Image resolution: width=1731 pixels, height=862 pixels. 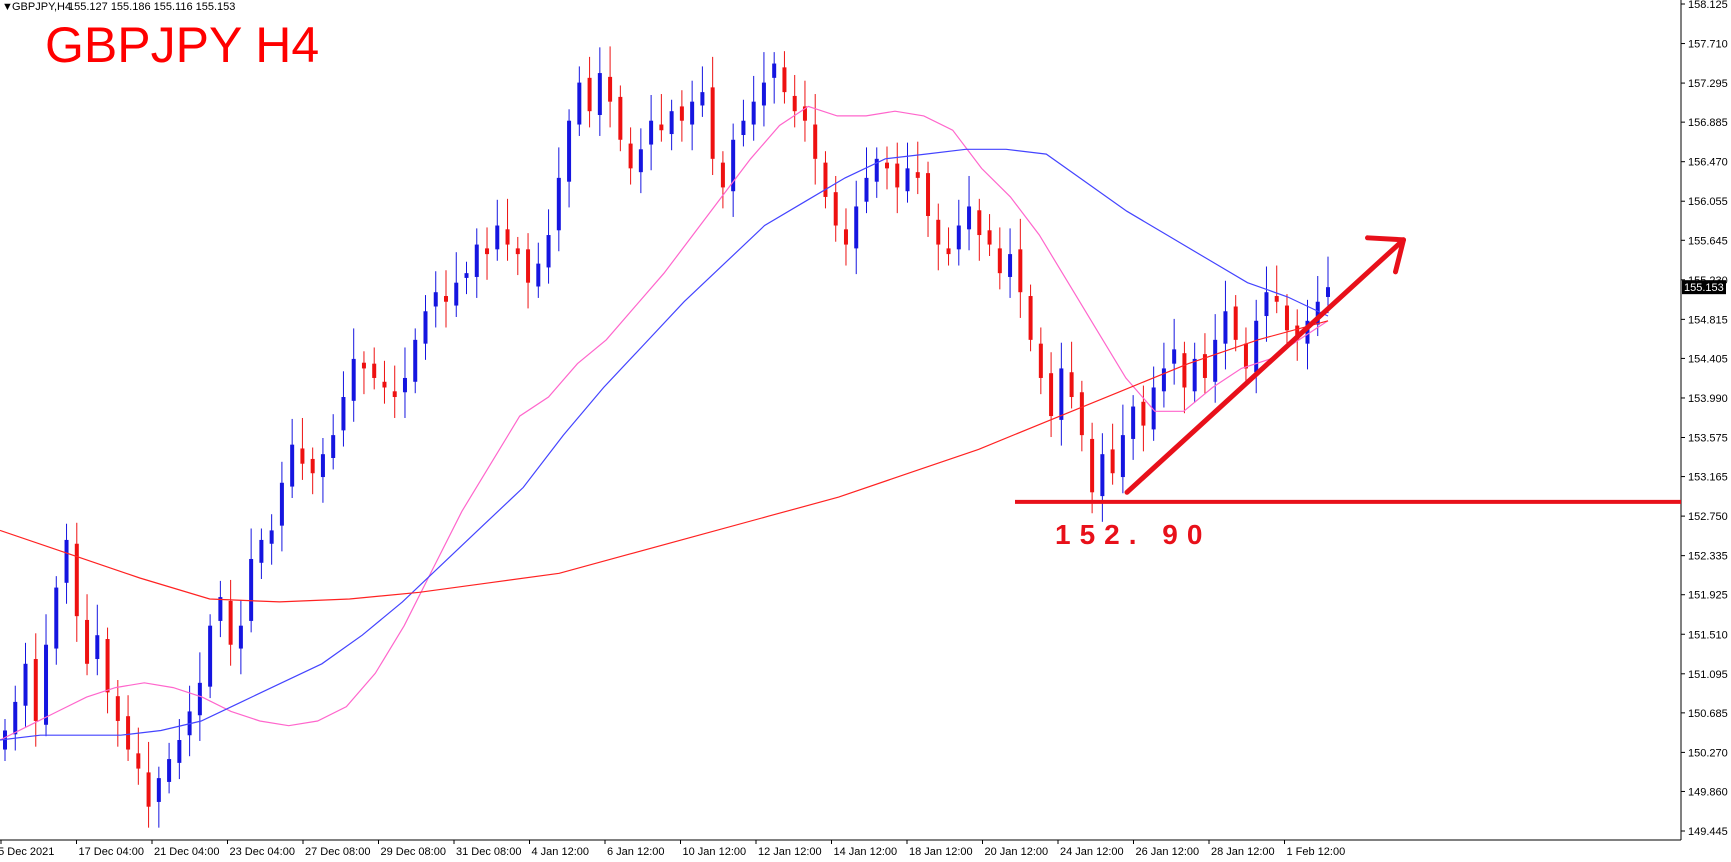 I want to click on y-tick-label: 157.710, so click(x=1708, y=45).